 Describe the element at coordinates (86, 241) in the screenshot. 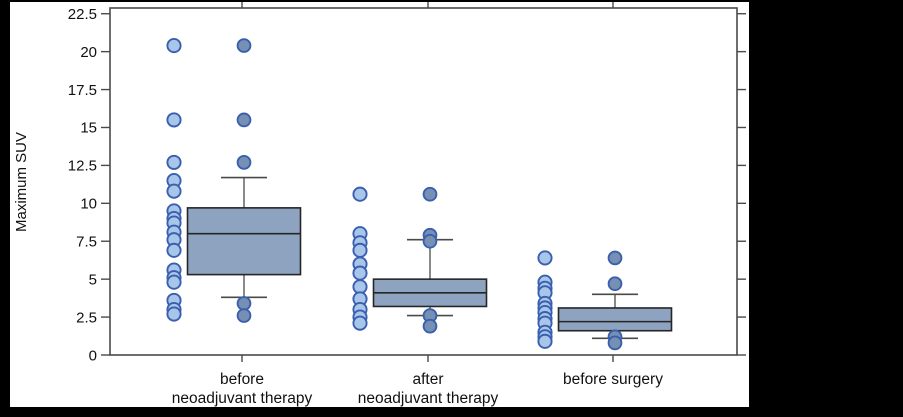

I see `y-tick-label: 7.5` at that location.